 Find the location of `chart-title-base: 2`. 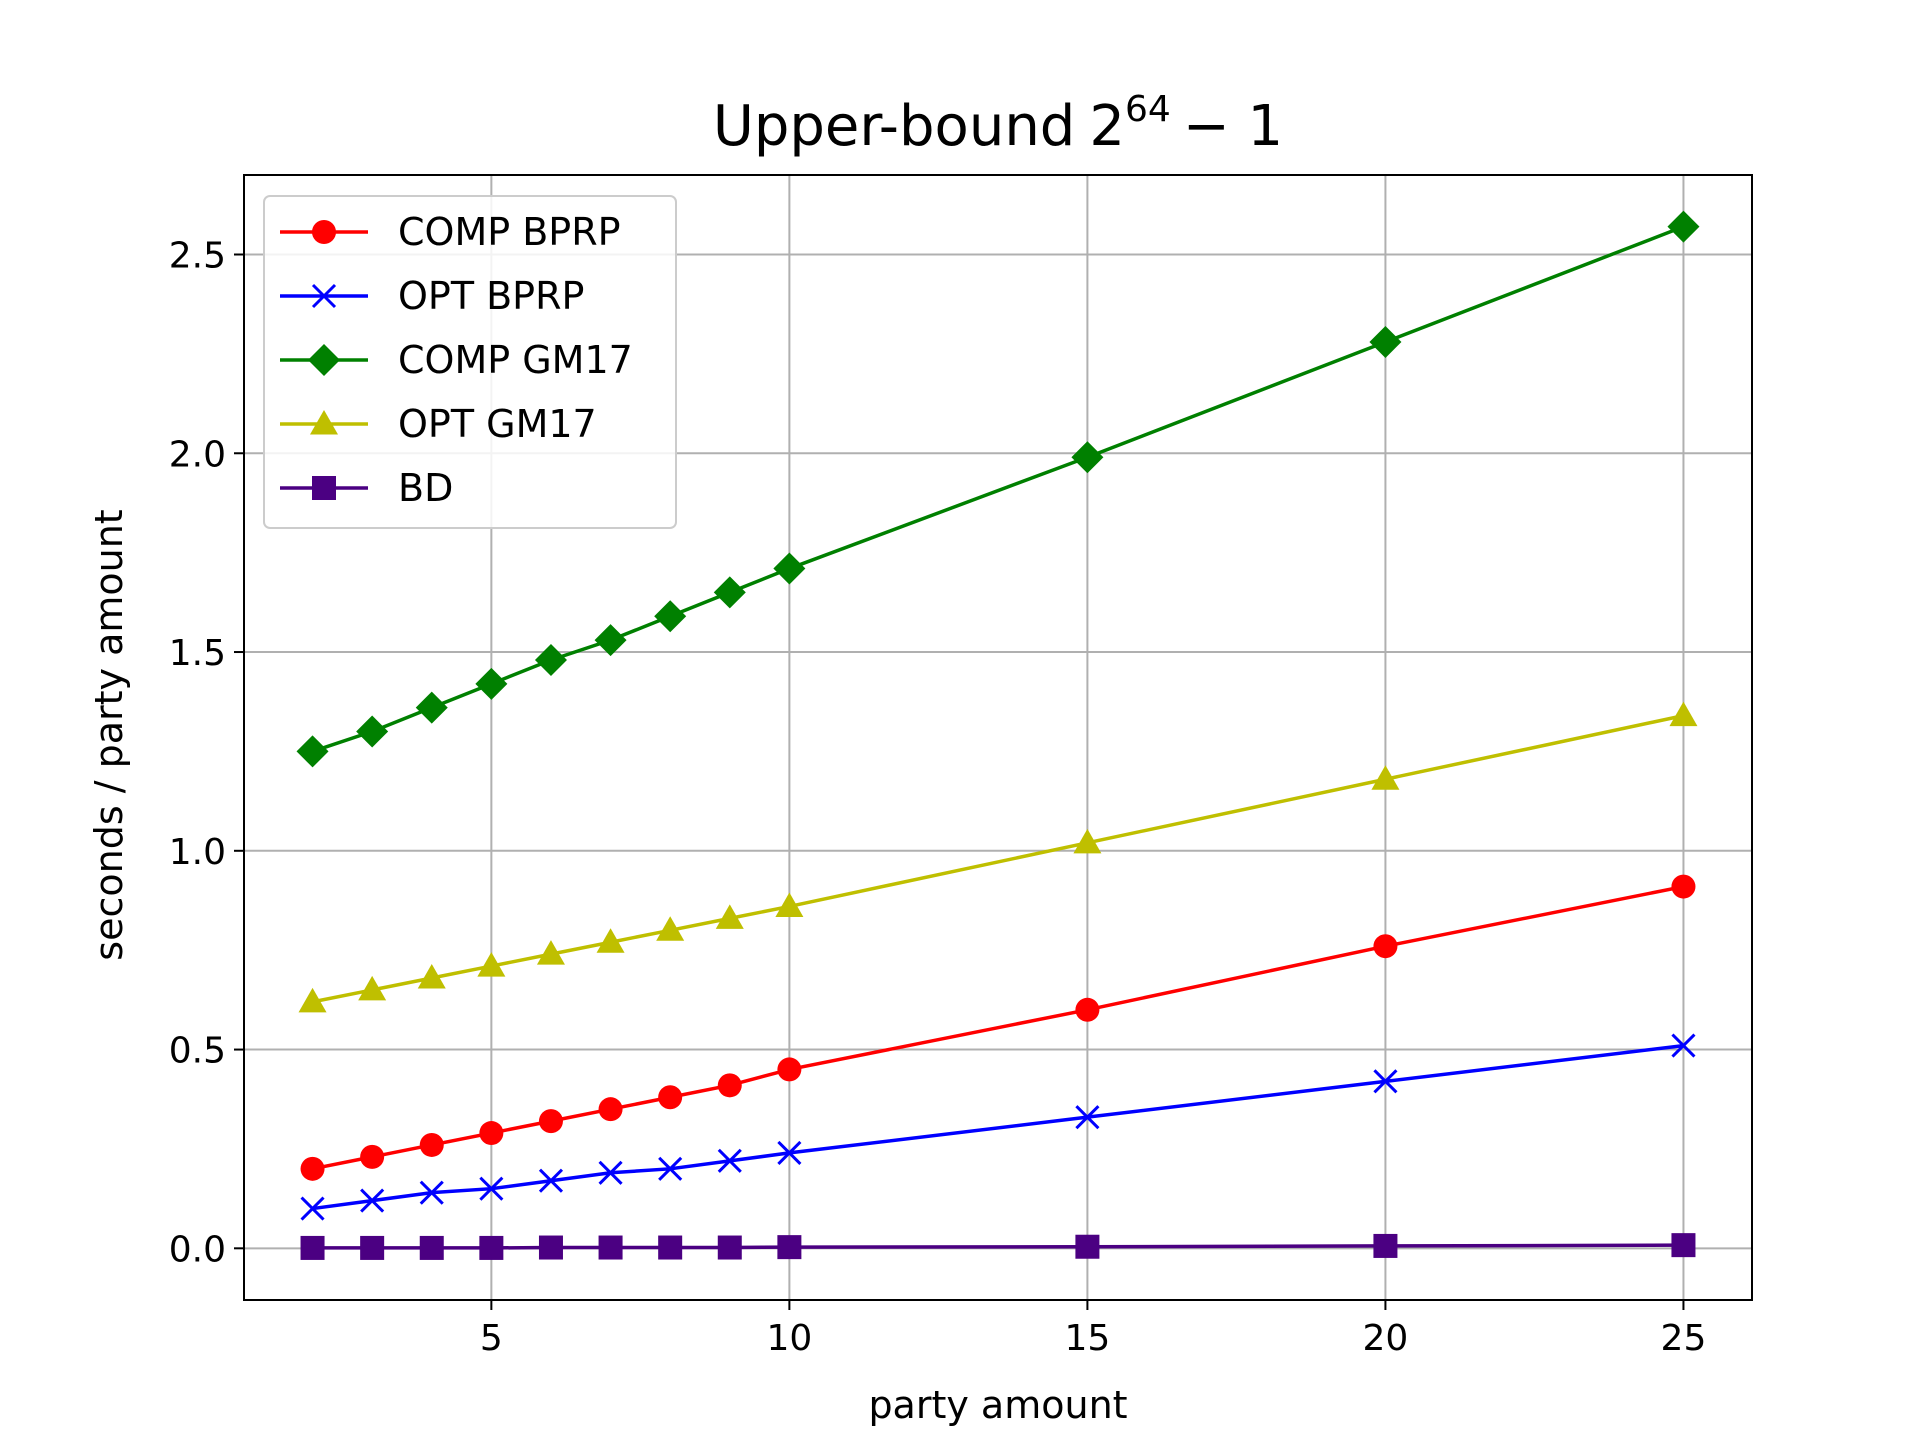

chart-title-base: 2 is located at coordinates (1107, 126).